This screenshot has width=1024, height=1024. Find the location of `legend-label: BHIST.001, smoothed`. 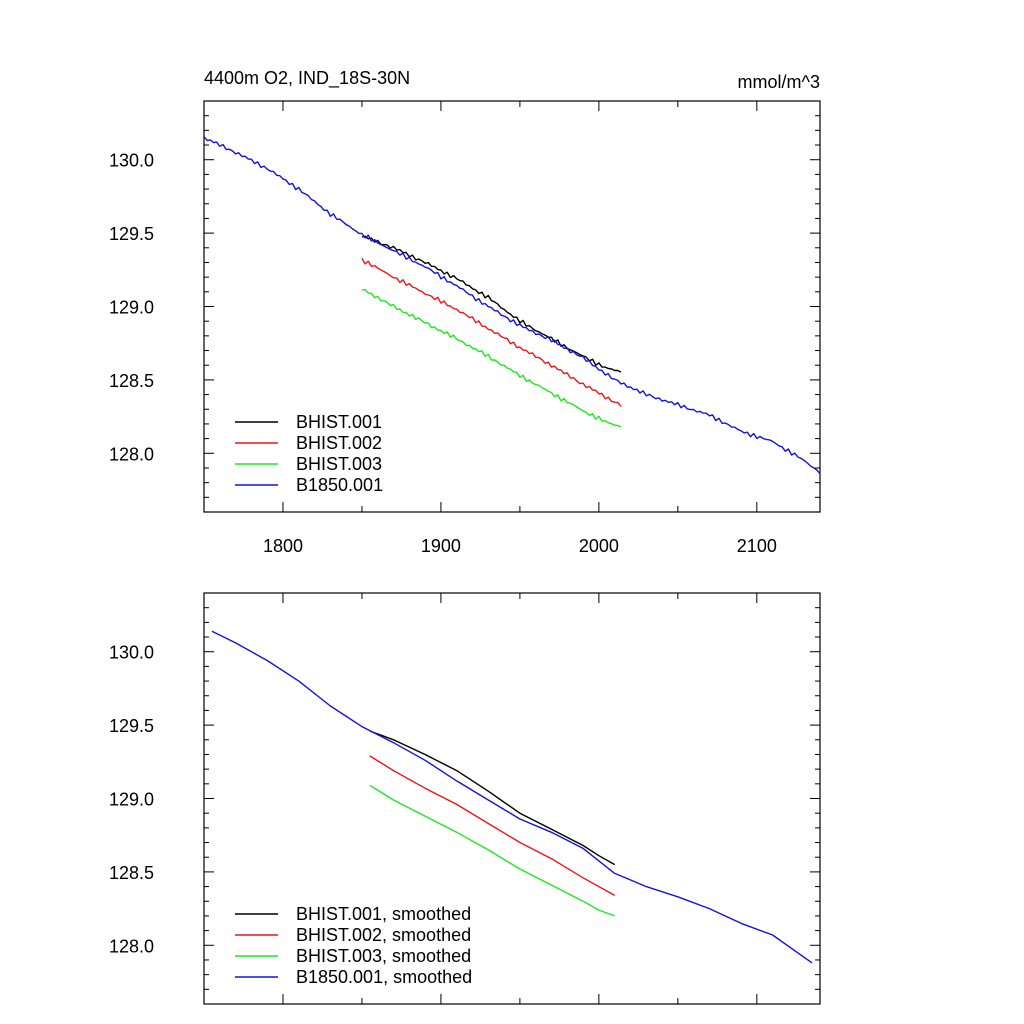

legend-label: BHIST.001, smoothed is located at coordinates (383, 914).